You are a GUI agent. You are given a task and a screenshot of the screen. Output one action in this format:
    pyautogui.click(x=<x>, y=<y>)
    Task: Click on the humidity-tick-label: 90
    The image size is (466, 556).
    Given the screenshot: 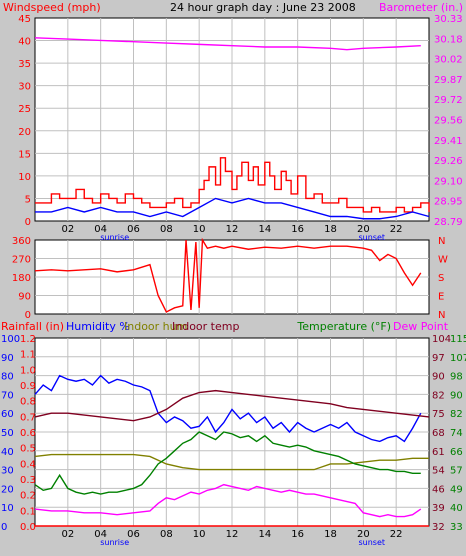 What is the action you would take?
    pyautogui.click(x=7, y=358)
    